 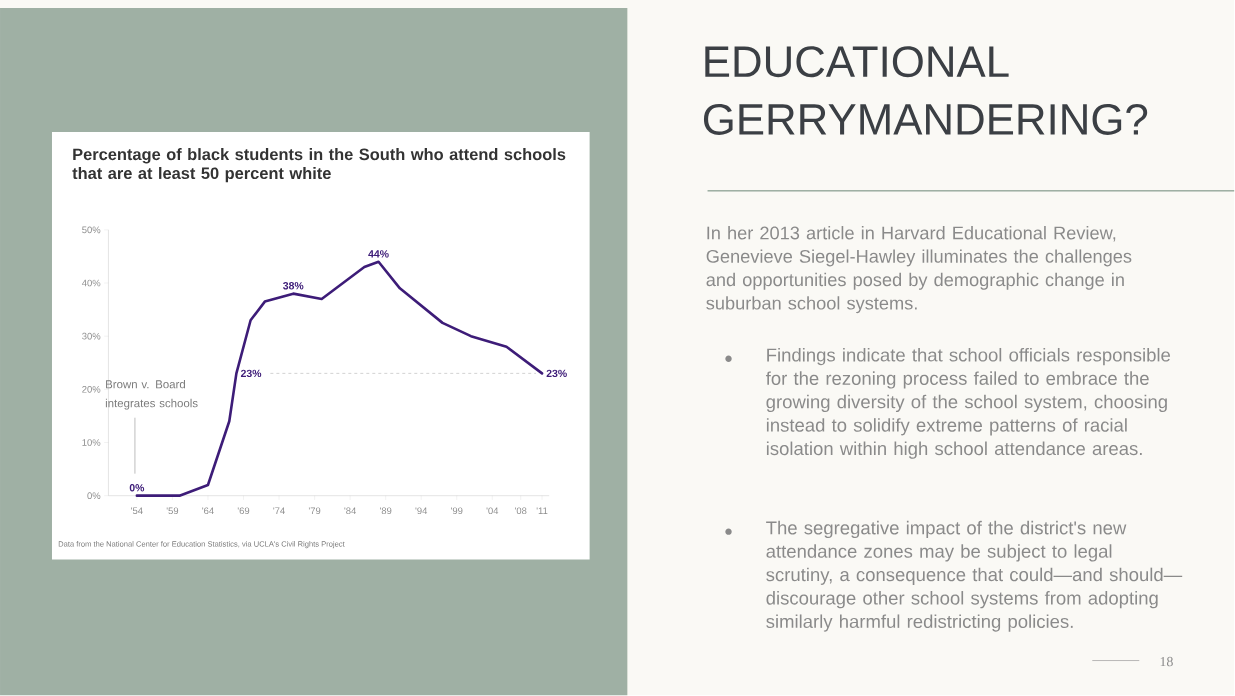 I want to click on text: The segregative impact of the district's new attendance zones may be subject to legal scrutiny, a consequence that could—and should—discourage other school systems from adopting similarly harmful redistricting policies., so click(x=974, y=576).